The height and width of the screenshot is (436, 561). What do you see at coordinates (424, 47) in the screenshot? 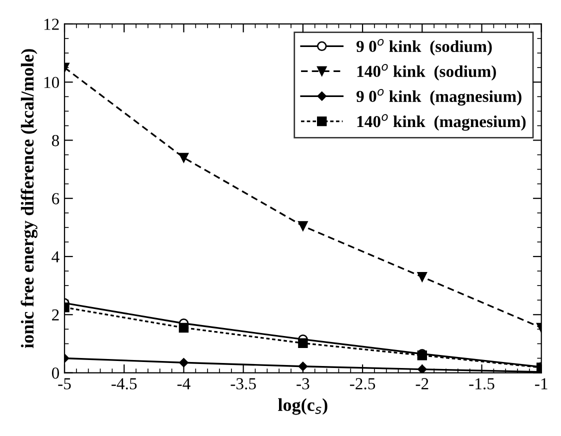
I see `legend-label: 9 0$^{o}$ kink (sodium)` at bounding box center [424, 47].